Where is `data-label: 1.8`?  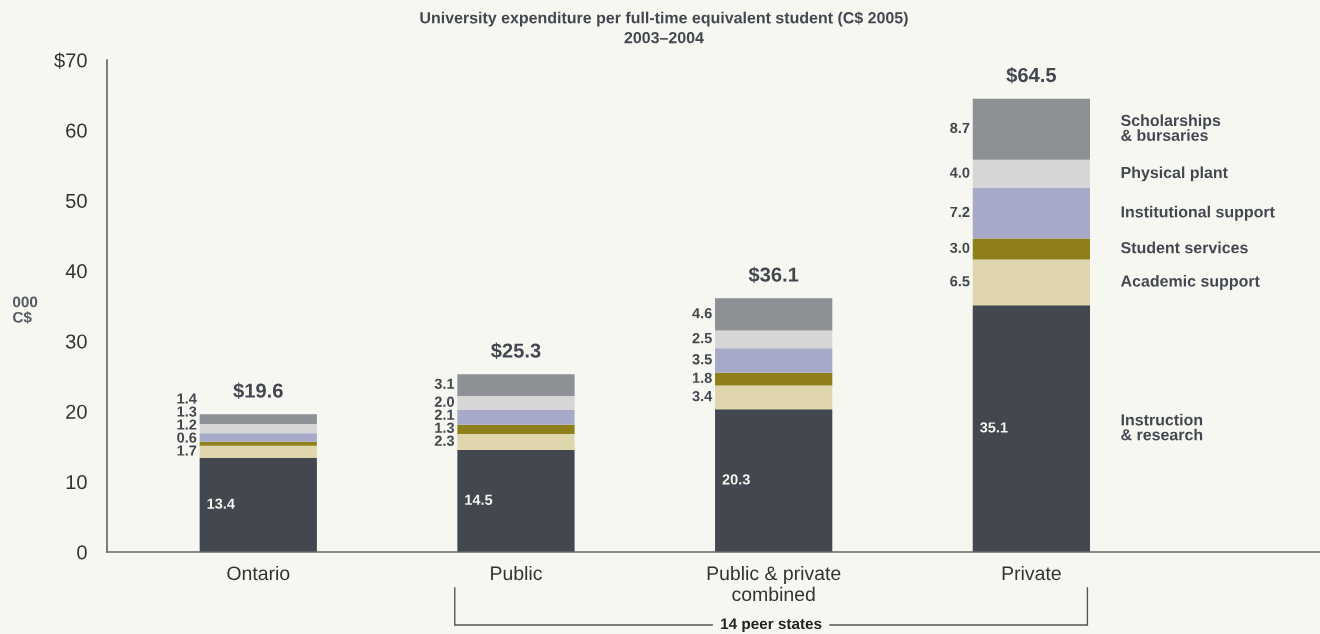
data-label: 1.8 is located at coordinates (702, 378).